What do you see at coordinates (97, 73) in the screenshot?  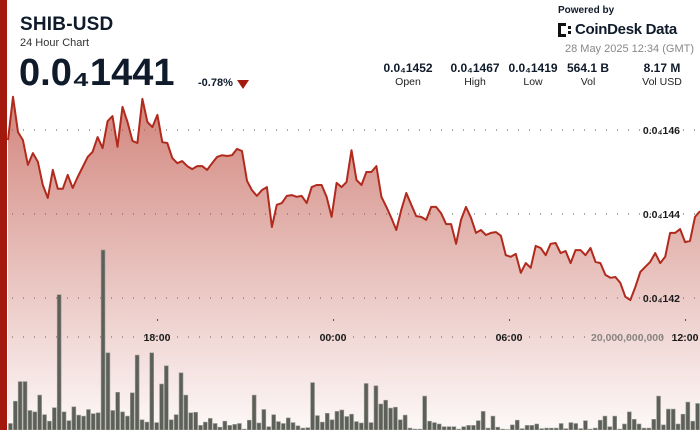 I see `current-price: 0.0₄1441` at bounding box center [97, 73].